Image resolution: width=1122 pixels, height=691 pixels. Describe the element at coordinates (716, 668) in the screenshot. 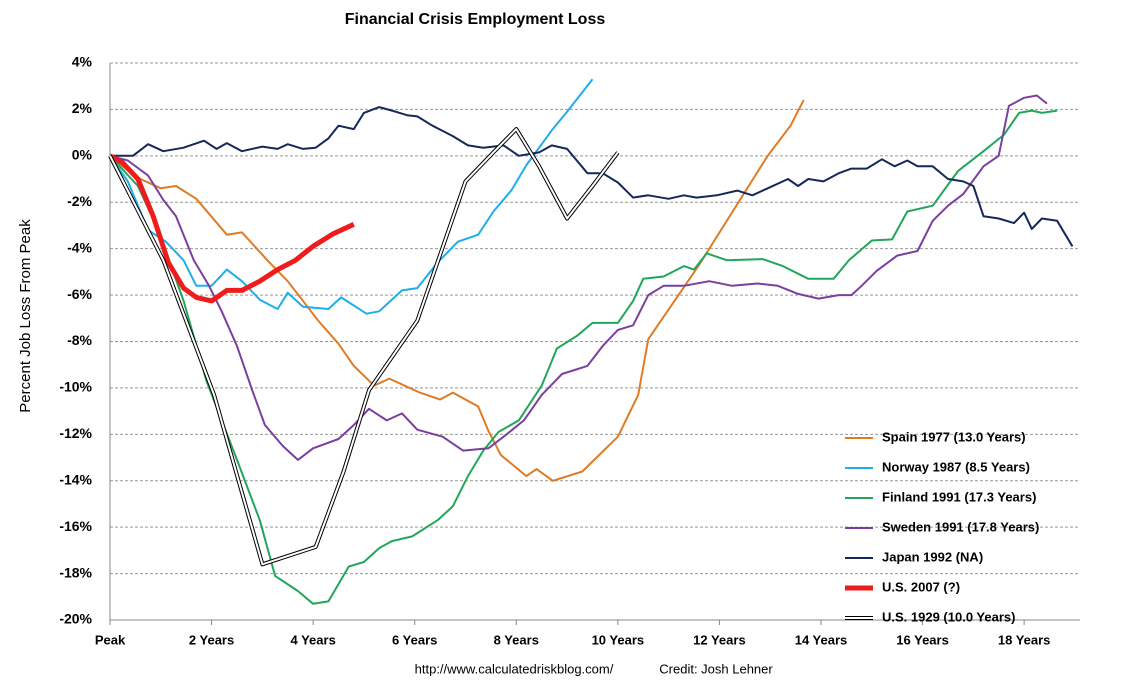

I see `credit: Credit: Josh Lehner` at that location.